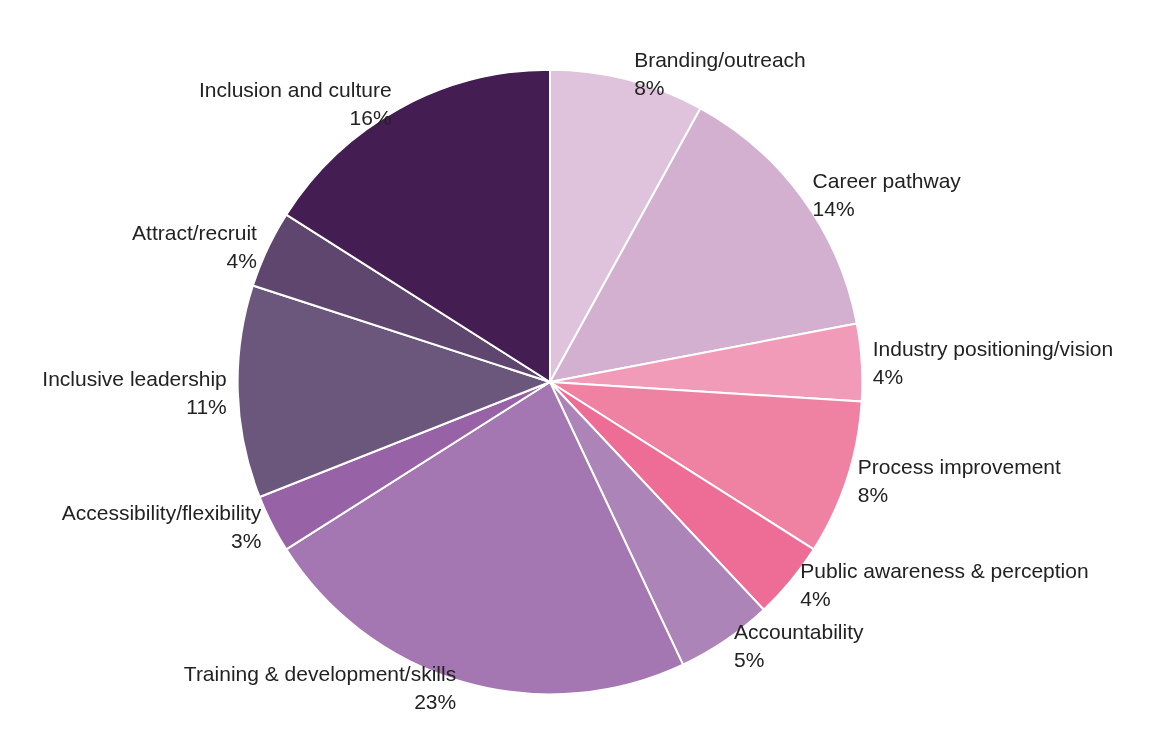  I want to click on slice-label: Accountability, so click(799, 631).